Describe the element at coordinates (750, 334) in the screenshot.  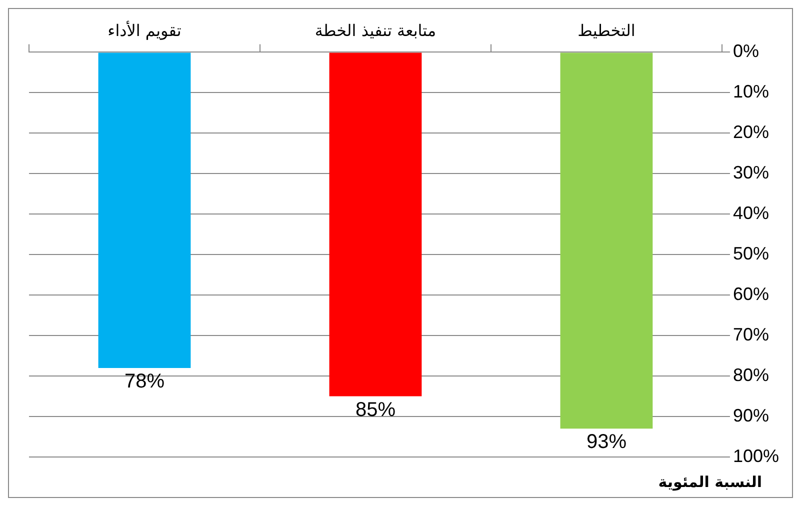
I see `y-tick-label: 70%` at that location.